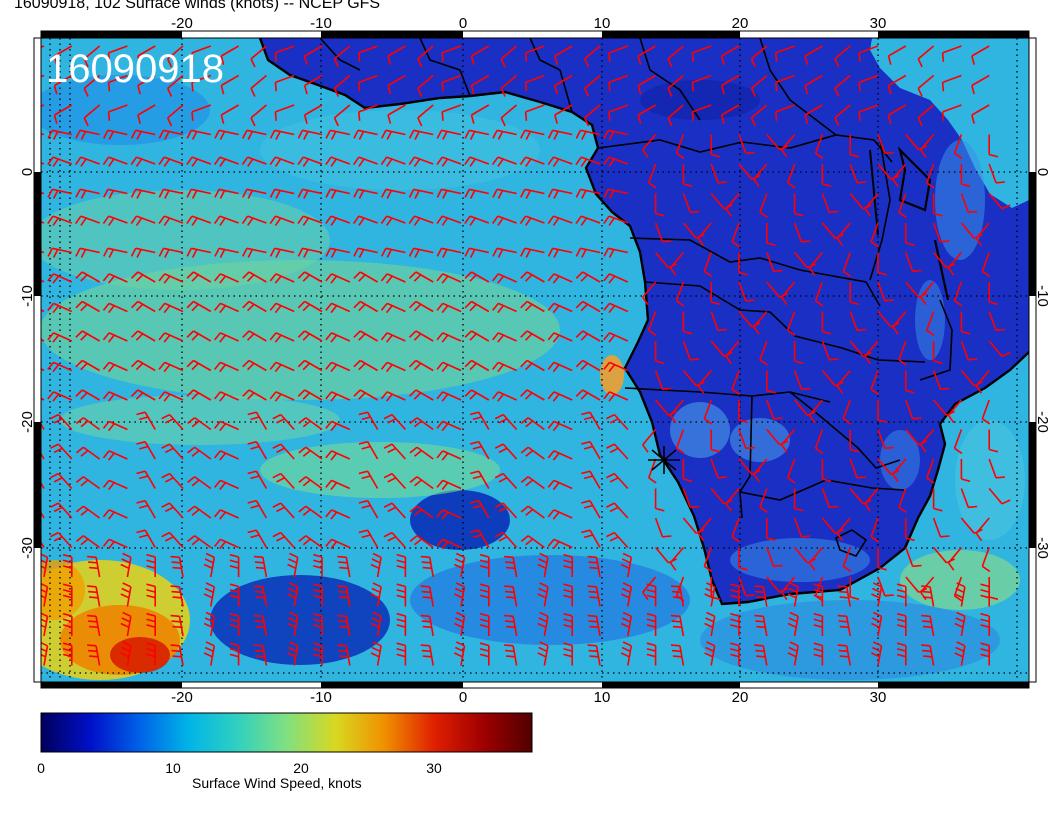 The image size is (1056, 816). Describe the element at coordinates (1042, 296) in the screenshot. I see `lat-tick-label: -10` at that location.